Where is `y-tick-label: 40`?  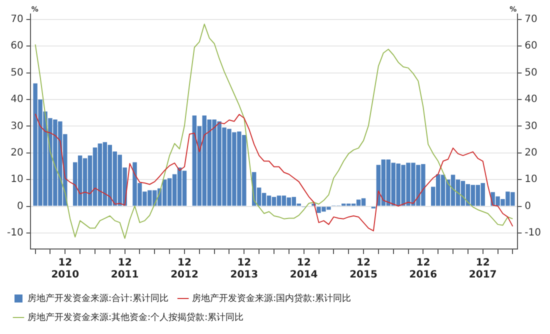 y-tick-label: 40 is located at coordinates (17, 100).